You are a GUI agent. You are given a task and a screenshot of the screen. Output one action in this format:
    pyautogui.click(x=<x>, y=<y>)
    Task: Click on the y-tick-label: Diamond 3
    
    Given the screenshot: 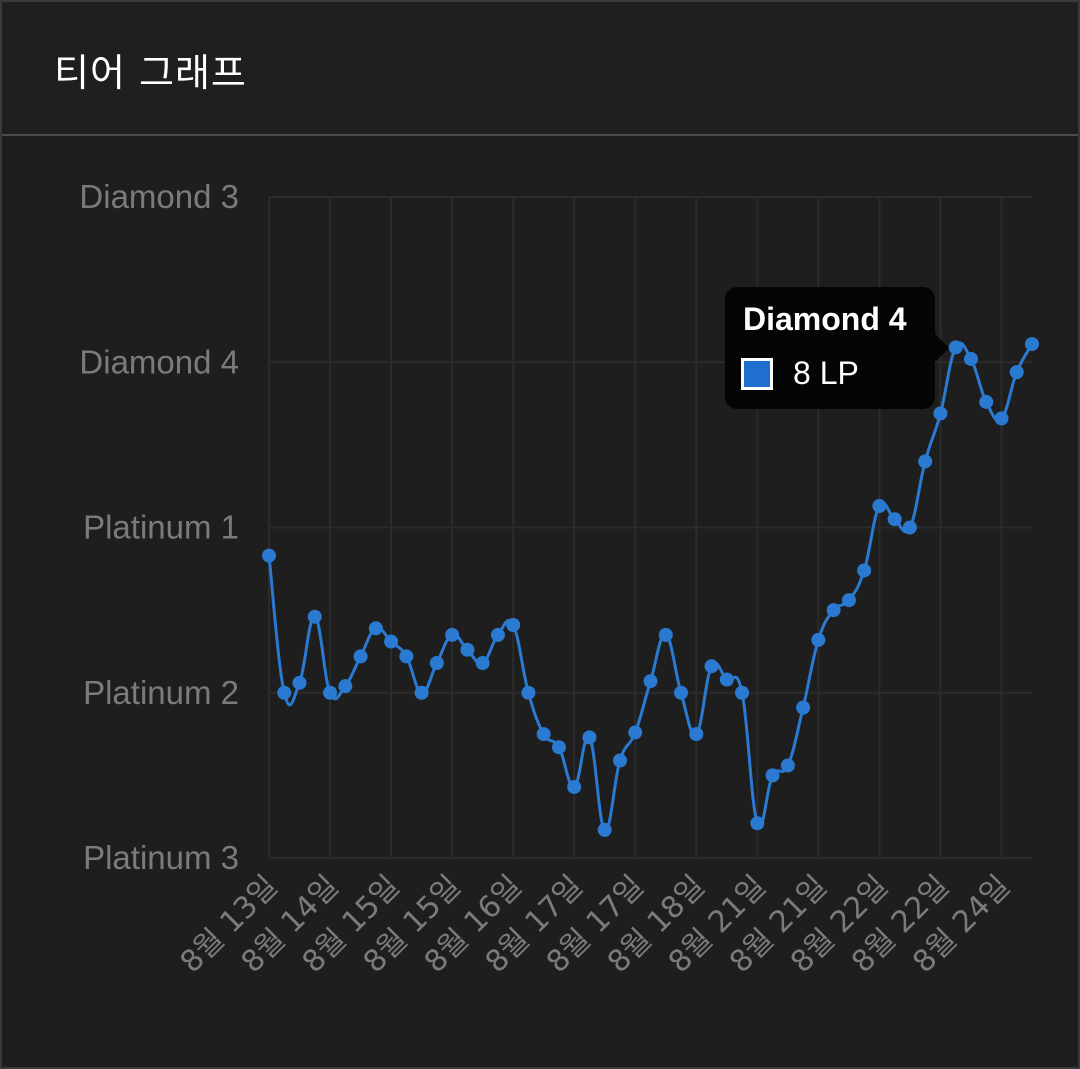 What is the action you would take?
    pyautogui.click(x=159, y=196)
    